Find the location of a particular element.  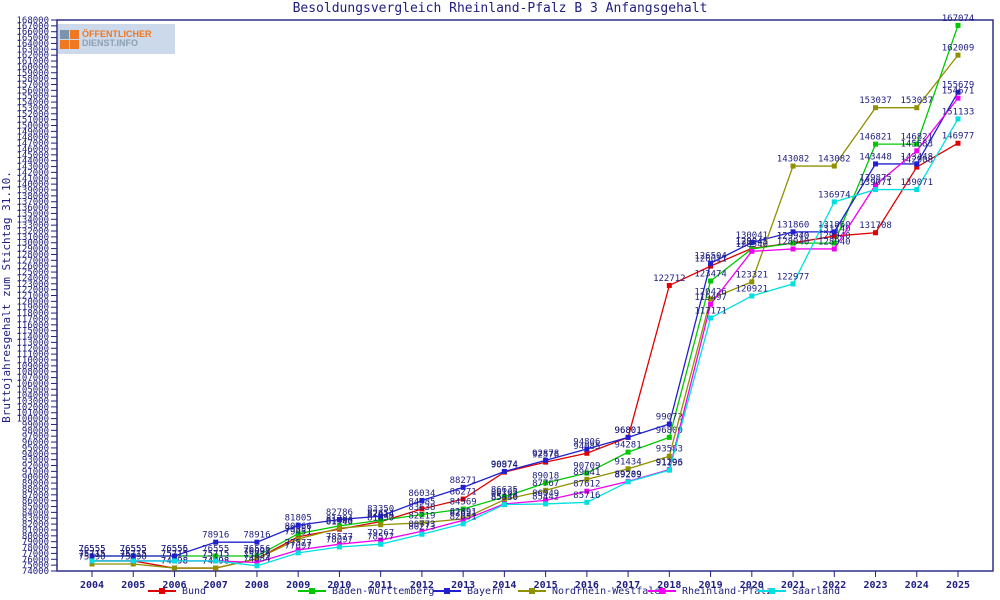

point-label: 139875 is located at coordinates (875, 178).